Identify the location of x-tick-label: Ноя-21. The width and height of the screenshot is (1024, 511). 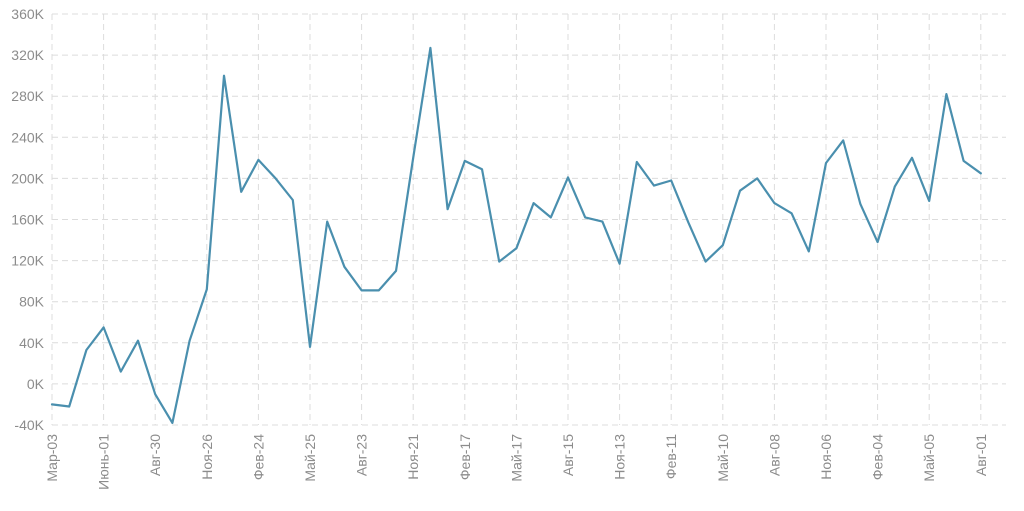
(413, 457).